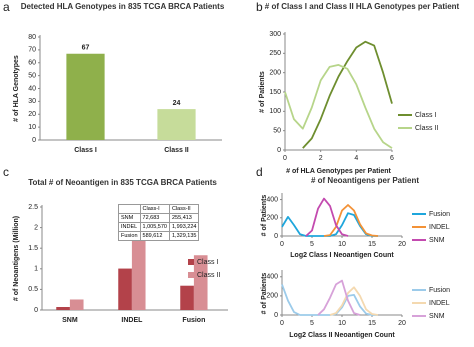 This screenshot has width=474, height=347. Describe the element at coordinates (342, 335) in the screenshot. I see `x-axis-label: Log2 Class II Neoantigen Count` at that location.